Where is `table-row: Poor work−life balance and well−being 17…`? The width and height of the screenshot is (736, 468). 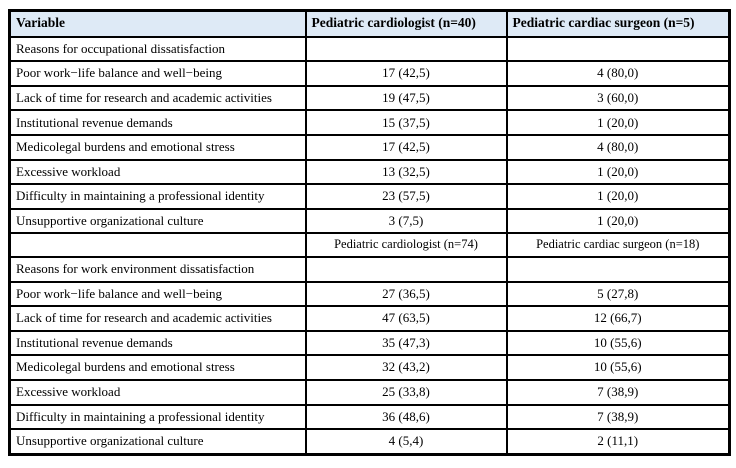
table-row: Poor work−life balance and well−being 17… is located at coordinates (369, 73).